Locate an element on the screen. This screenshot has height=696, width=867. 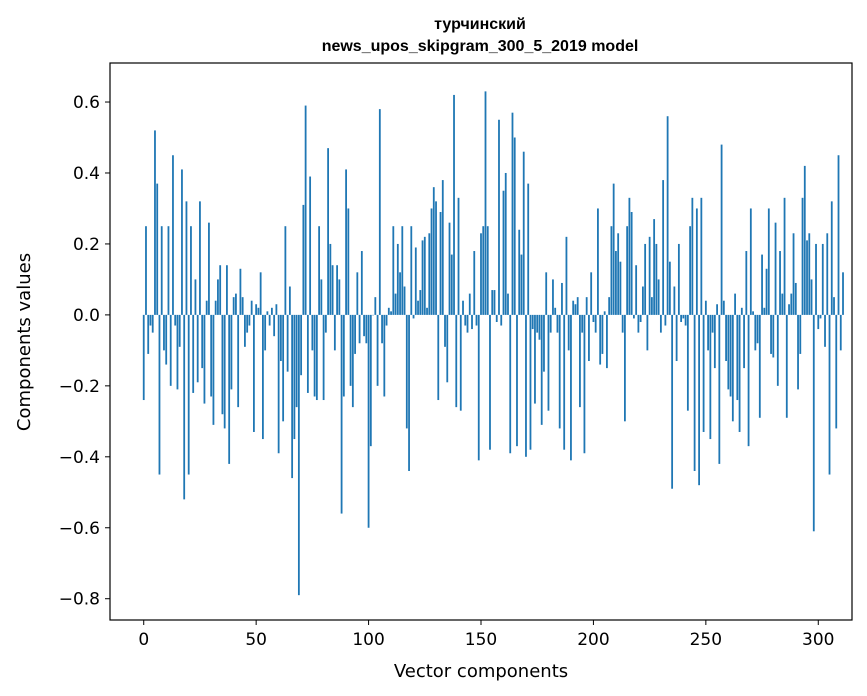
y-tick-label-1: −0.6 is located at coordinates (79, 529).